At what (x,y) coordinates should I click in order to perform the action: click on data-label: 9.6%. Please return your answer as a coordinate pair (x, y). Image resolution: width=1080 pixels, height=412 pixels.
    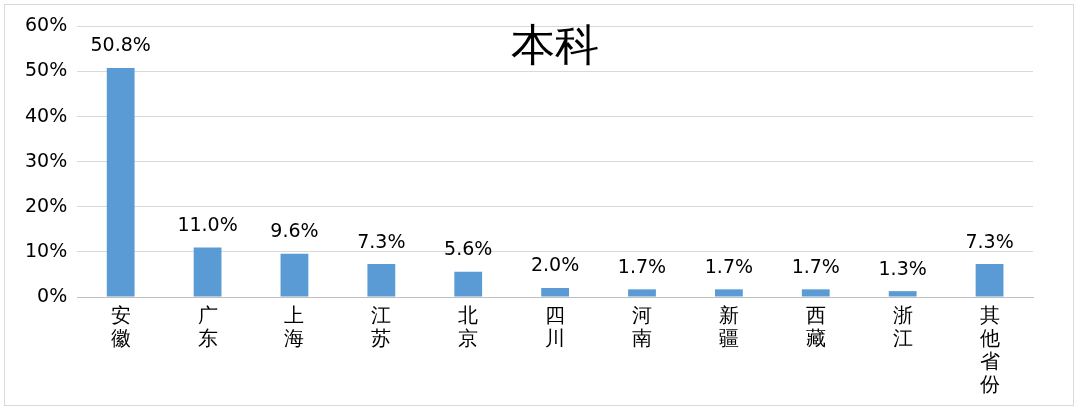
    Looking at the image, I should click on (294, 230).